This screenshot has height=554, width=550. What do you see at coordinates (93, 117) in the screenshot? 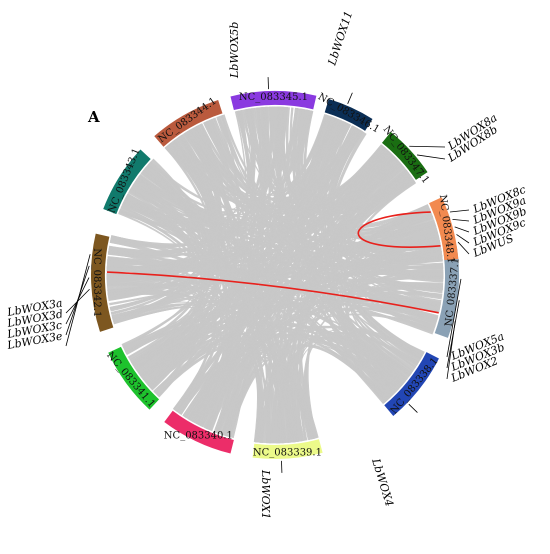
I see `panel-letter: A` at bounding box center [93, 117].